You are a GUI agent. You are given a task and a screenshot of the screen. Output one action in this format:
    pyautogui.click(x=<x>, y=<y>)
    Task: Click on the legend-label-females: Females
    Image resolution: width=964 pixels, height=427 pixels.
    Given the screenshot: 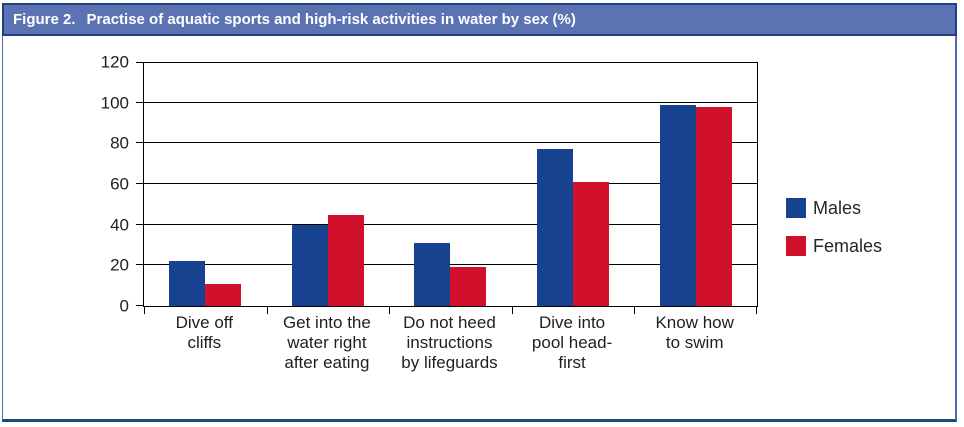 What is the action you would take?
    pyautogui.click(x=848, y=246)
    